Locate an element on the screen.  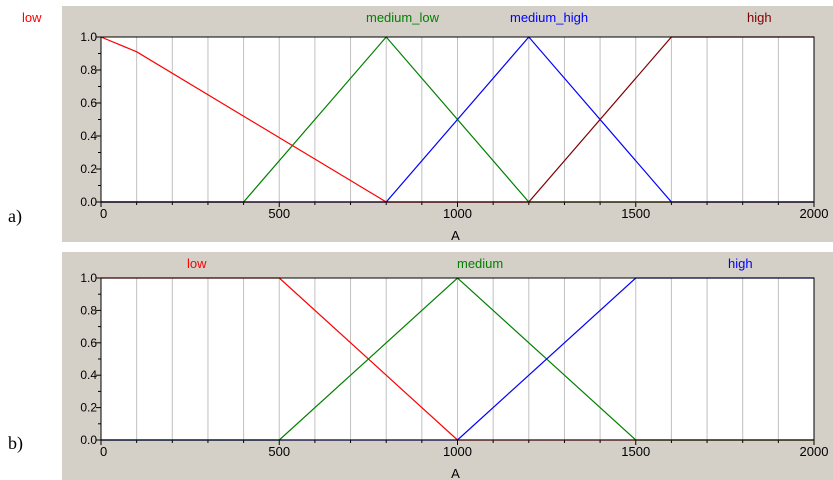
legend-label-medium: medium is located at coordinates (480, 263).